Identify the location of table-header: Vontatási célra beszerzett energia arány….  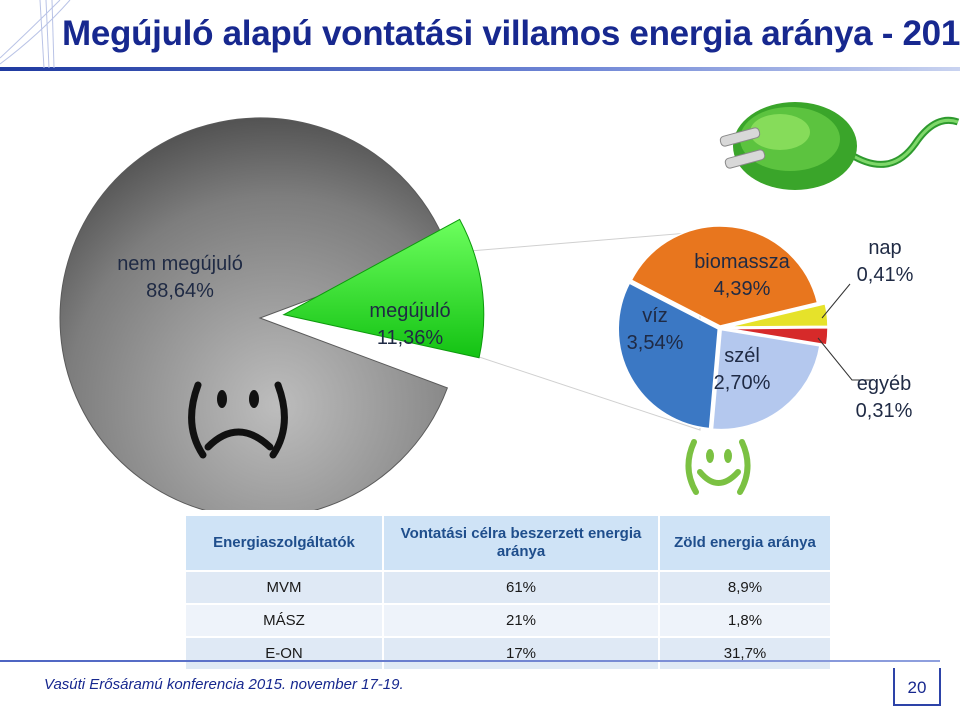
(522, 543).